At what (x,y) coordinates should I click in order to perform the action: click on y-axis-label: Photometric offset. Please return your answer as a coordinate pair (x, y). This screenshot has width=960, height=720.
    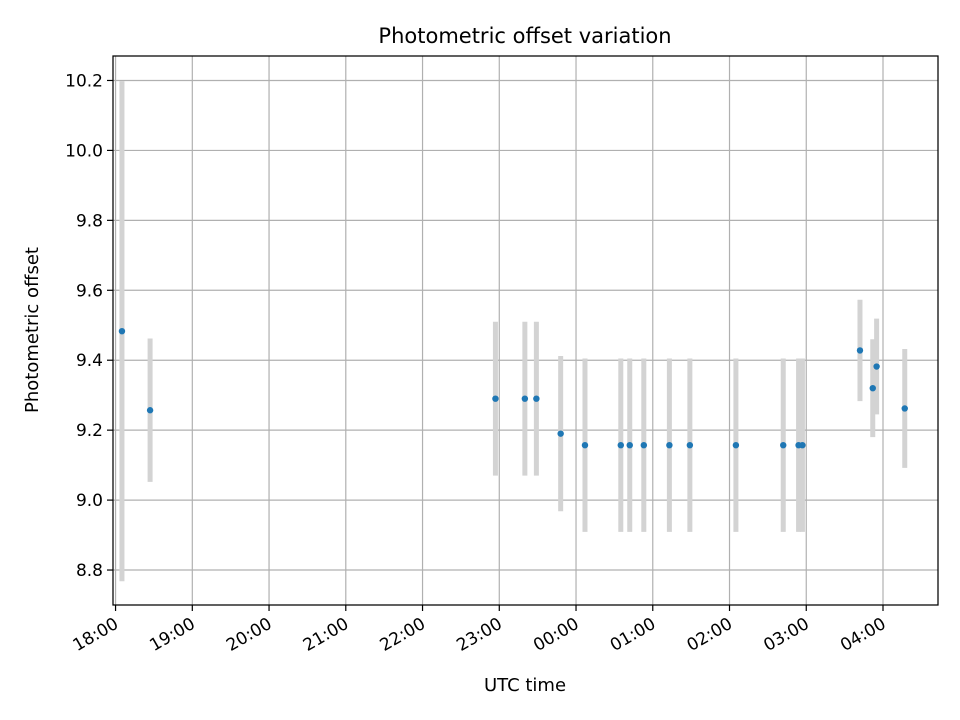
    Looking at the image, I should click on (32, 330).